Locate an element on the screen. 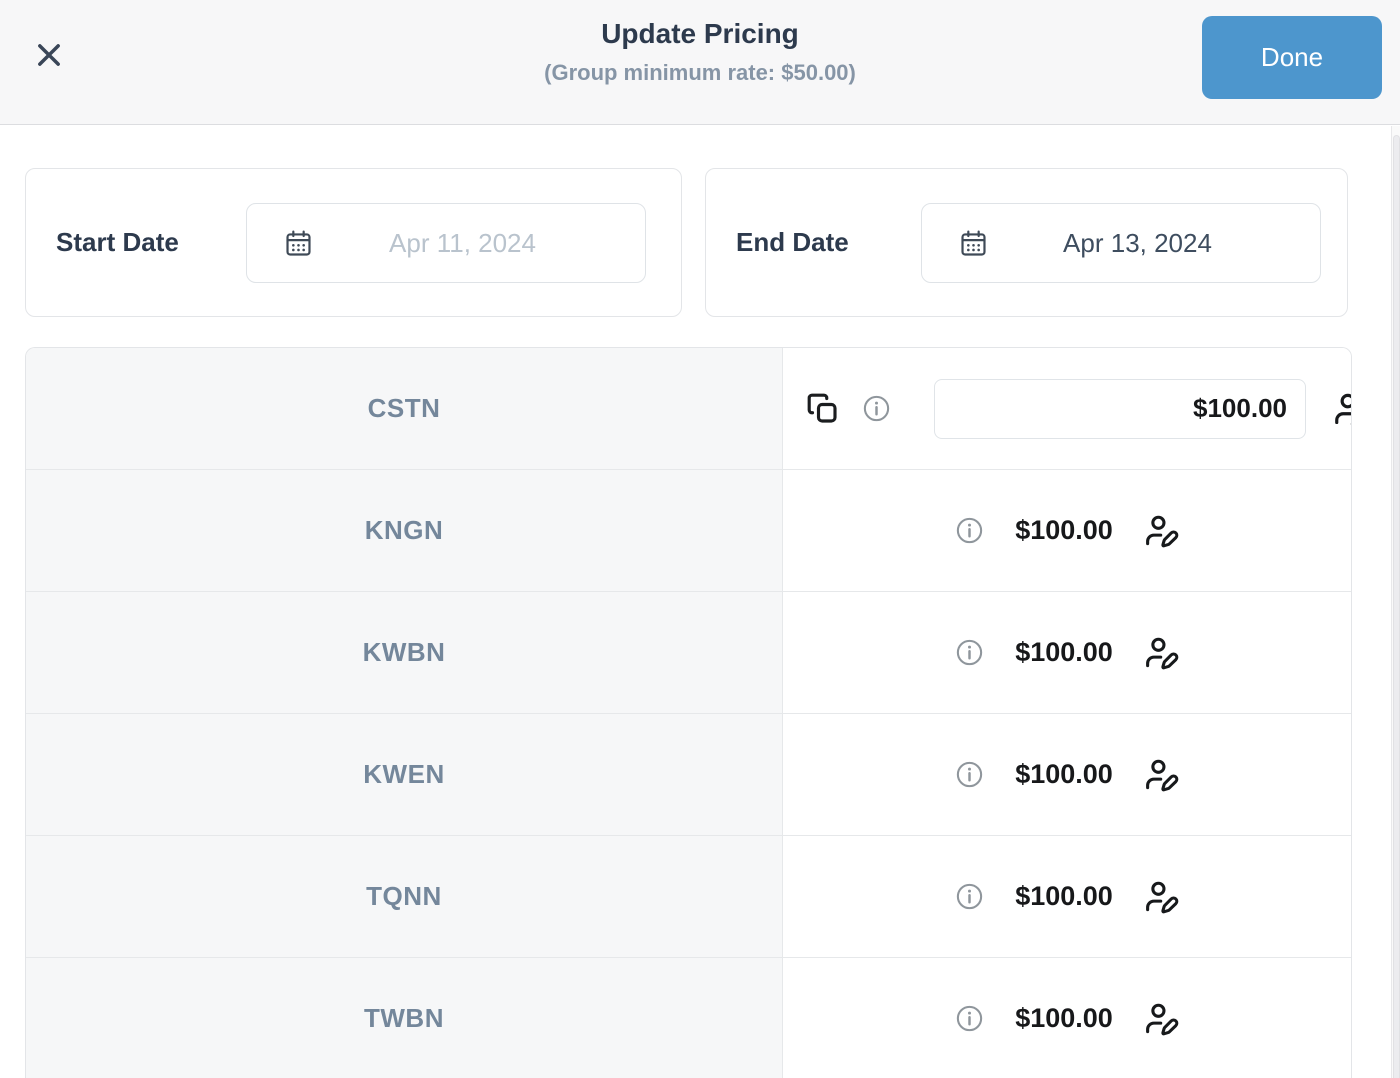  room-code-cell: KNGN is located at coordinates (404, 530).